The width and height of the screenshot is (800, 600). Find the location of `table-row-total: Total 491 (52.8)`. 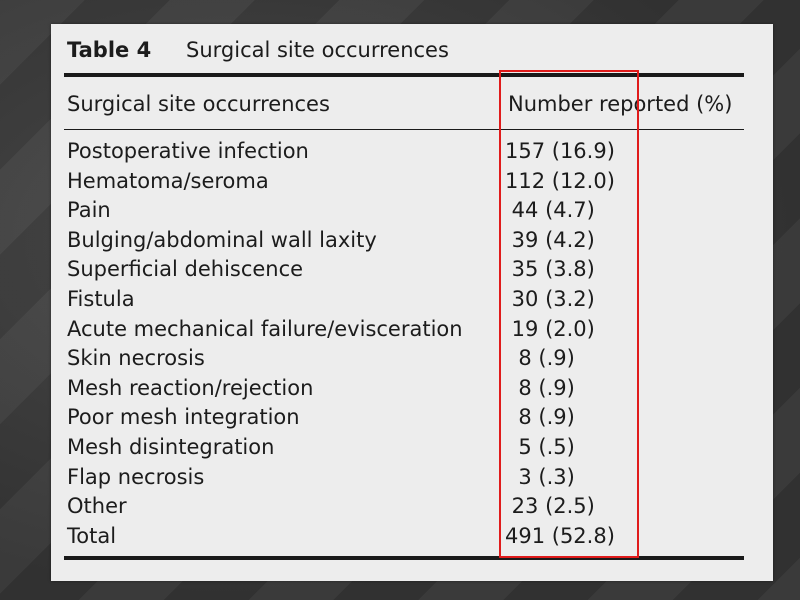

table-row-total: Total 491 (52.8) is located at coordinates (407, 539).